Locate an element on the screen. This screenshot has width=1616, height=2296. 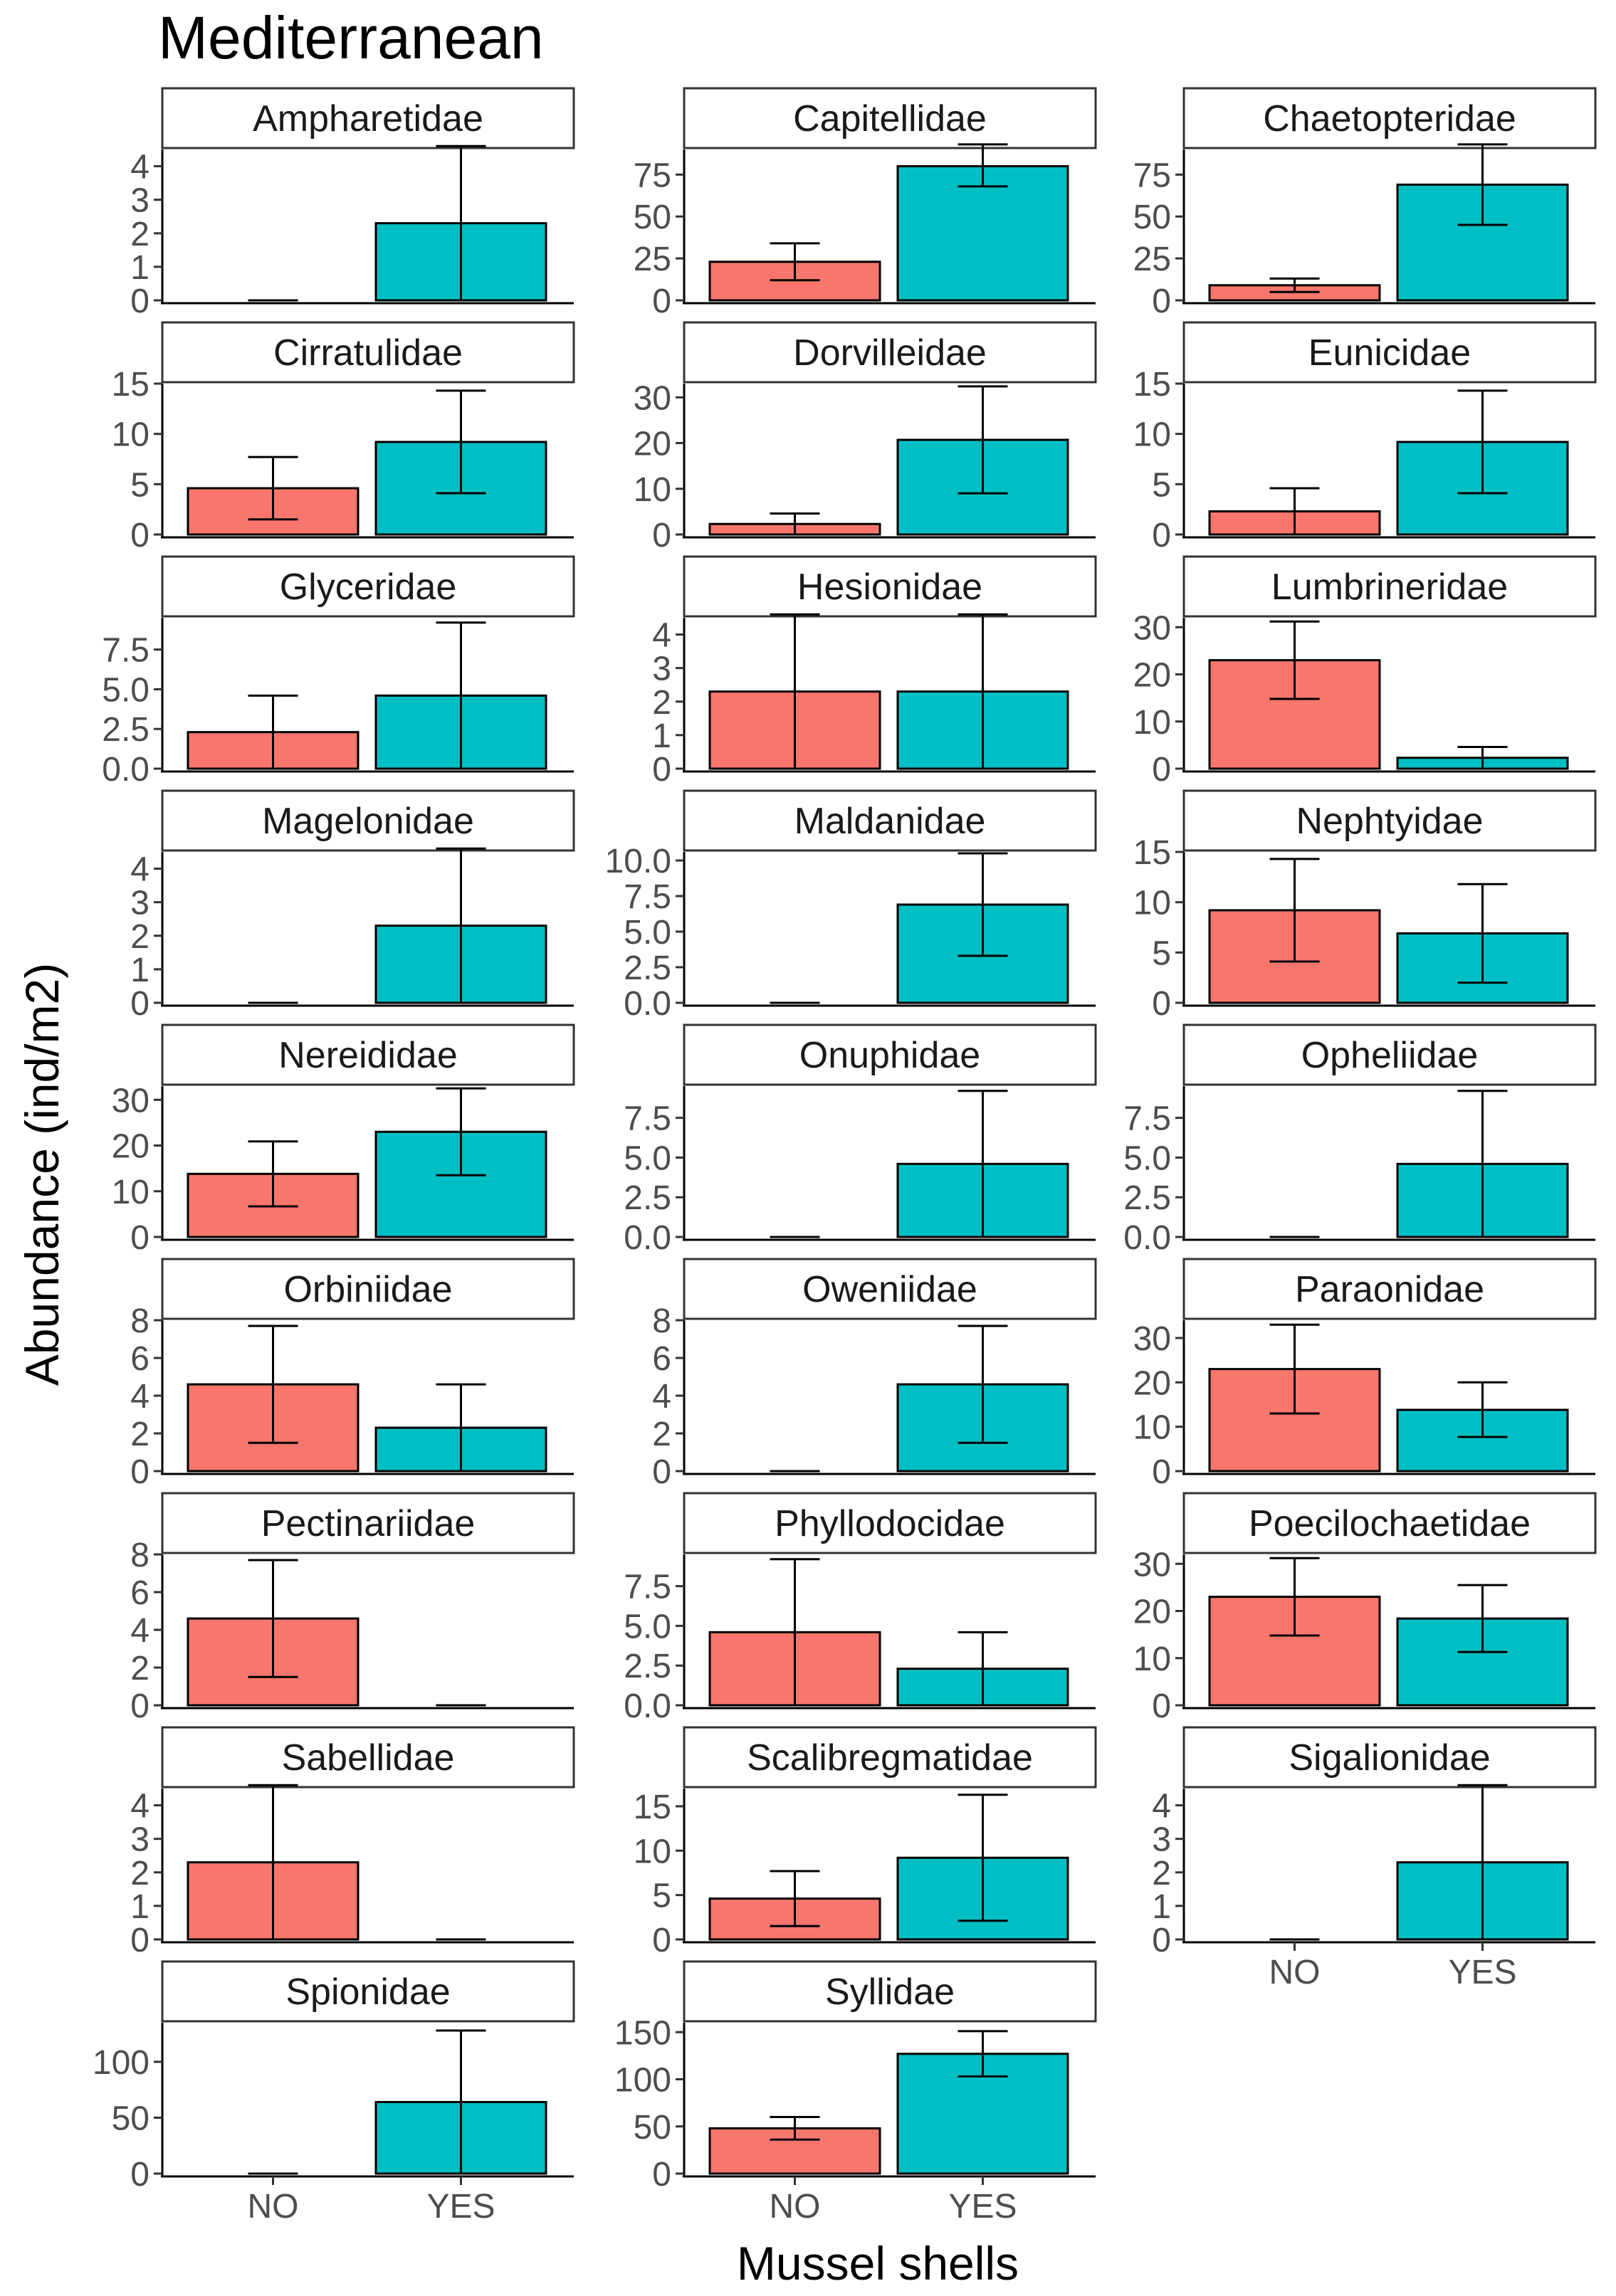
strip-box-pectinariidae is located at coordinates (368, 1523).